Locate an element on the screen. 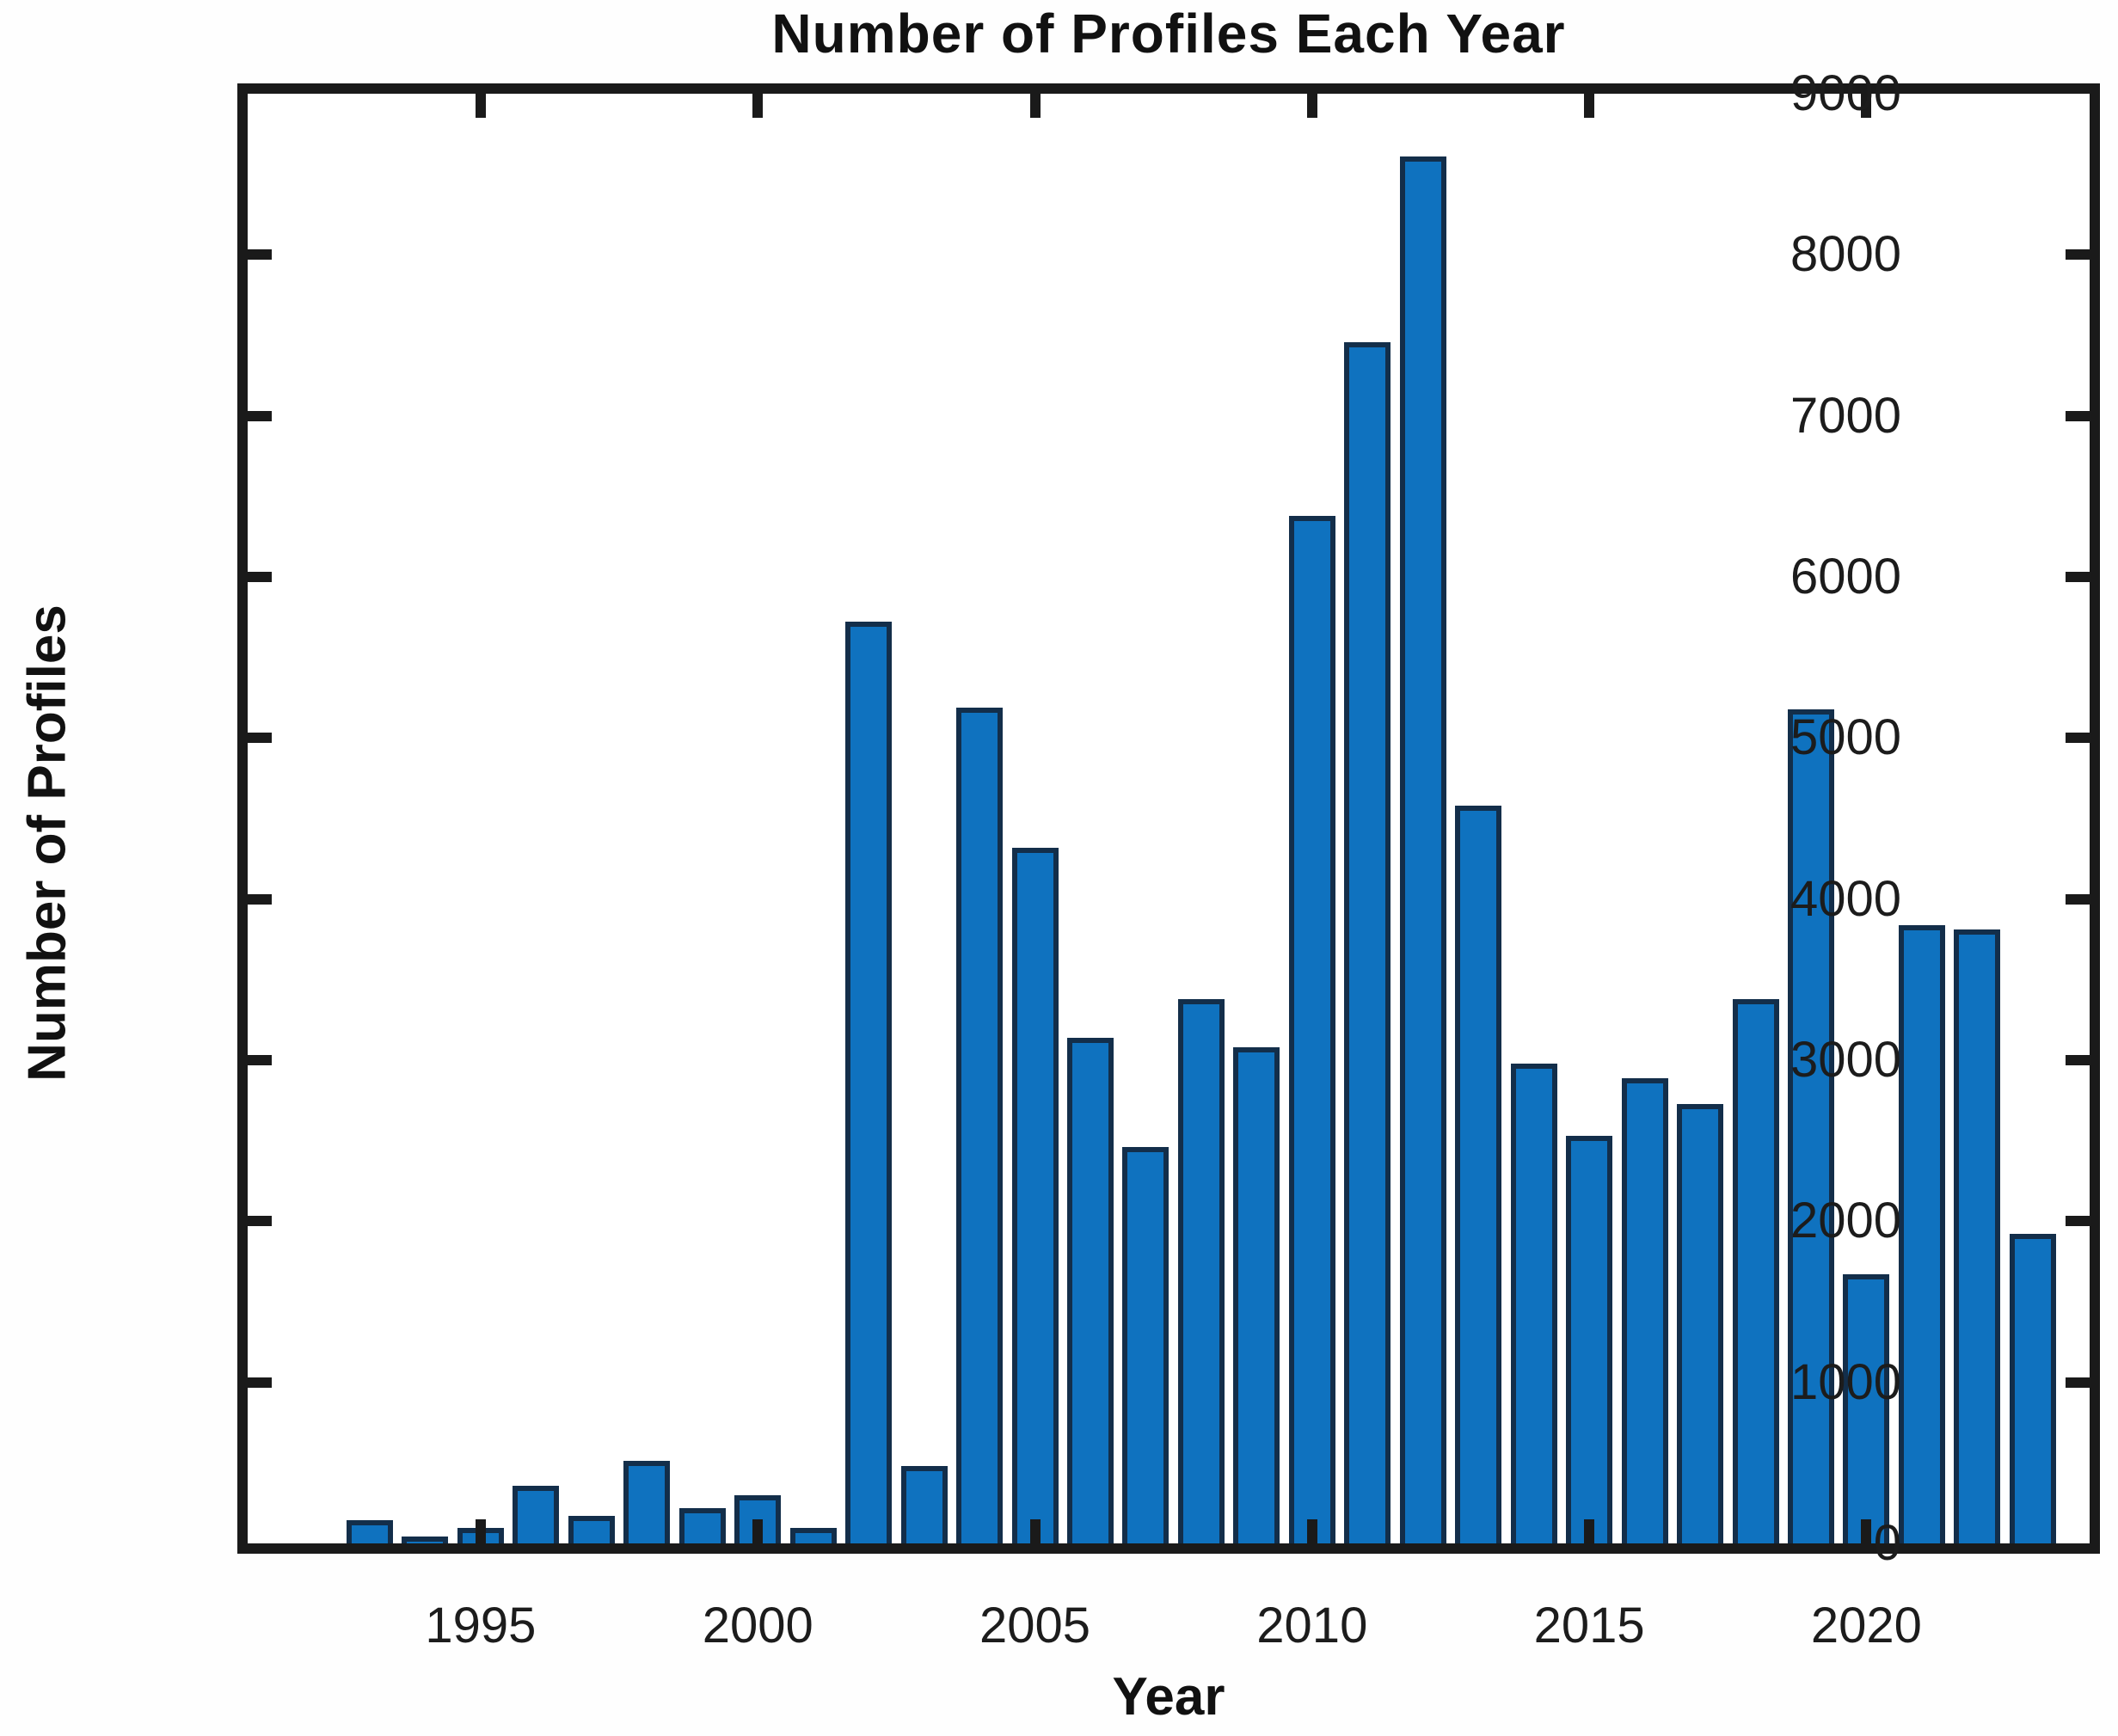 The width and height of the screenshot is (2118, 1736). bar-2012 is located at coordinates (1422, 849).